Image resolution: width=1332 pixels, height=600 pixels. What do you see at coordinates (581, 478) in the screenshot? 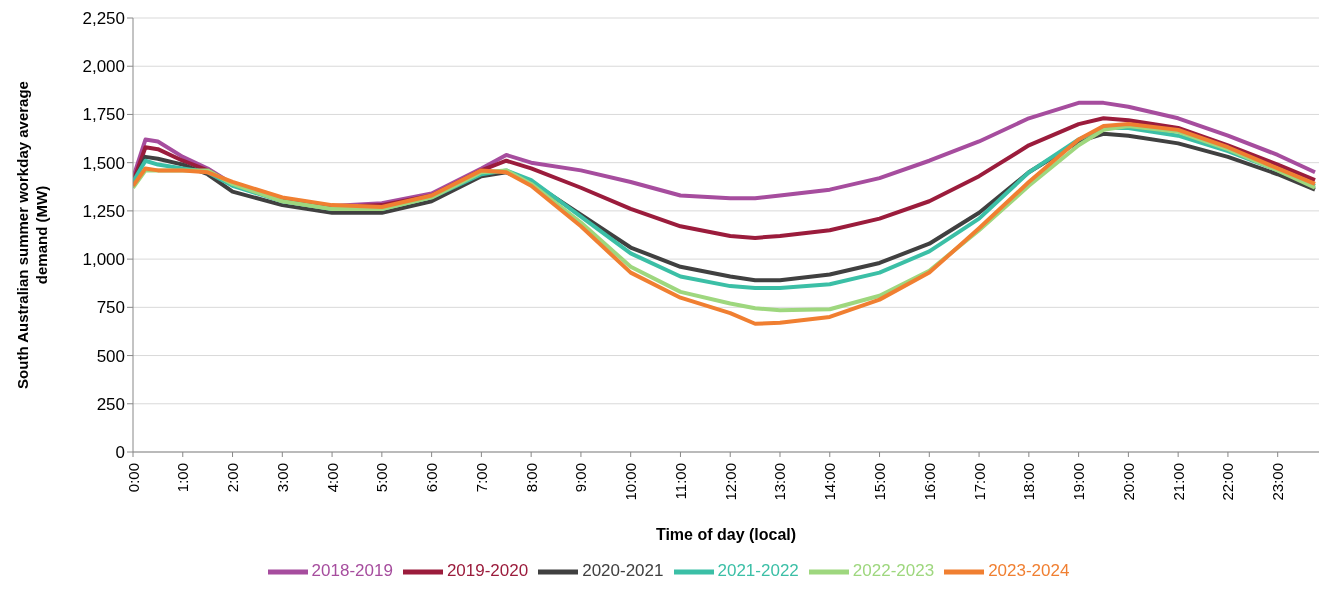
I see `x-tick-label: 9:00` at bounding box center [581, 478].